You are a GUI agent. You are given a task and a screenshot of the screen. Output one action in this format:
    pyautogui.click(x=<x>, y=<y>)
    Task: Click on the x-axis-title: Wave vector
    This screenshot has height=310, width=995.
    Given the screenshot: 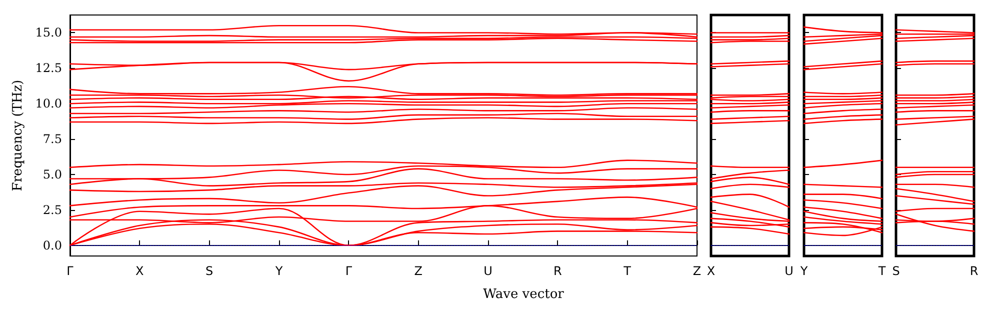 What is the action you would take?
    pyautogui.click(x=524, y=294)
    